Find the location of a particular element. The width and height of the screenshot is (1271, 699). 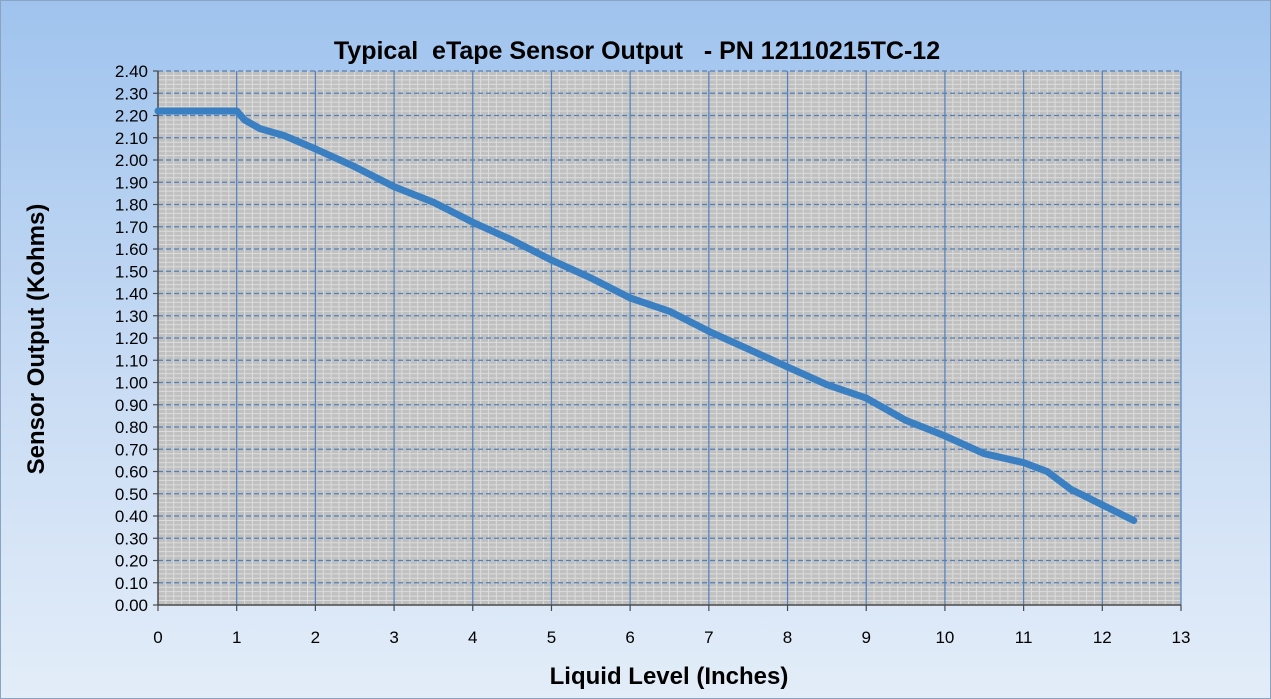

x-tick-label: 12 is located at coordinates (1102, 637).